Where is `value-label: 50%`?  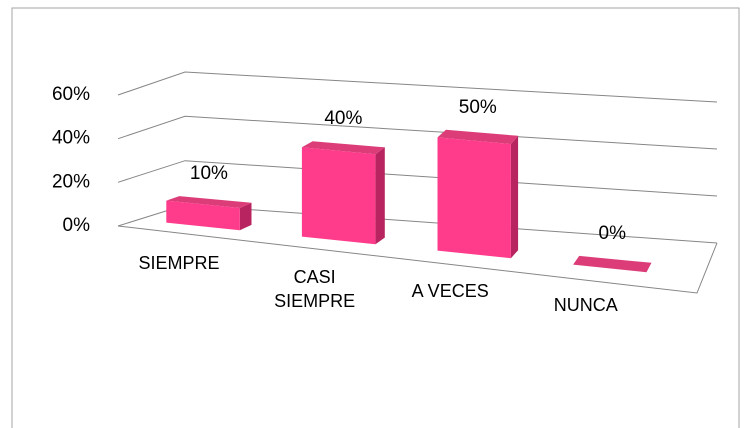
value-label: 50% is located at coordinates (478, 107).